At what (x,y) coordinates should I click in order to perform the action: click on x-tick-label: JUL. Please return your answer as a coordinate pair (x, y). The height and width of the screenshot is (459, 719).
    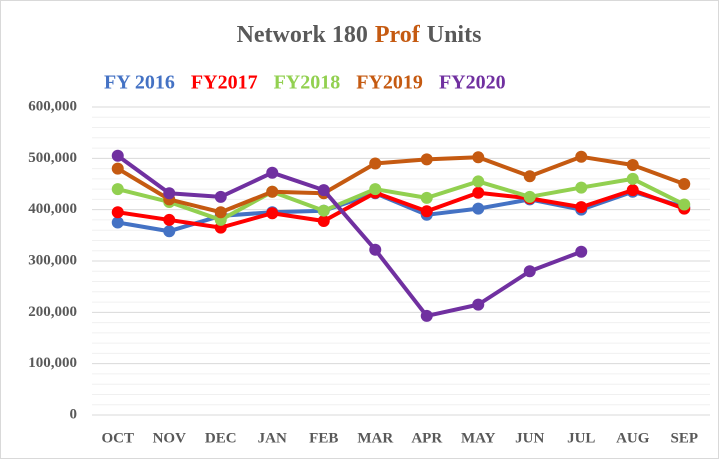
    Looking at the image, I should click on (581, 438).